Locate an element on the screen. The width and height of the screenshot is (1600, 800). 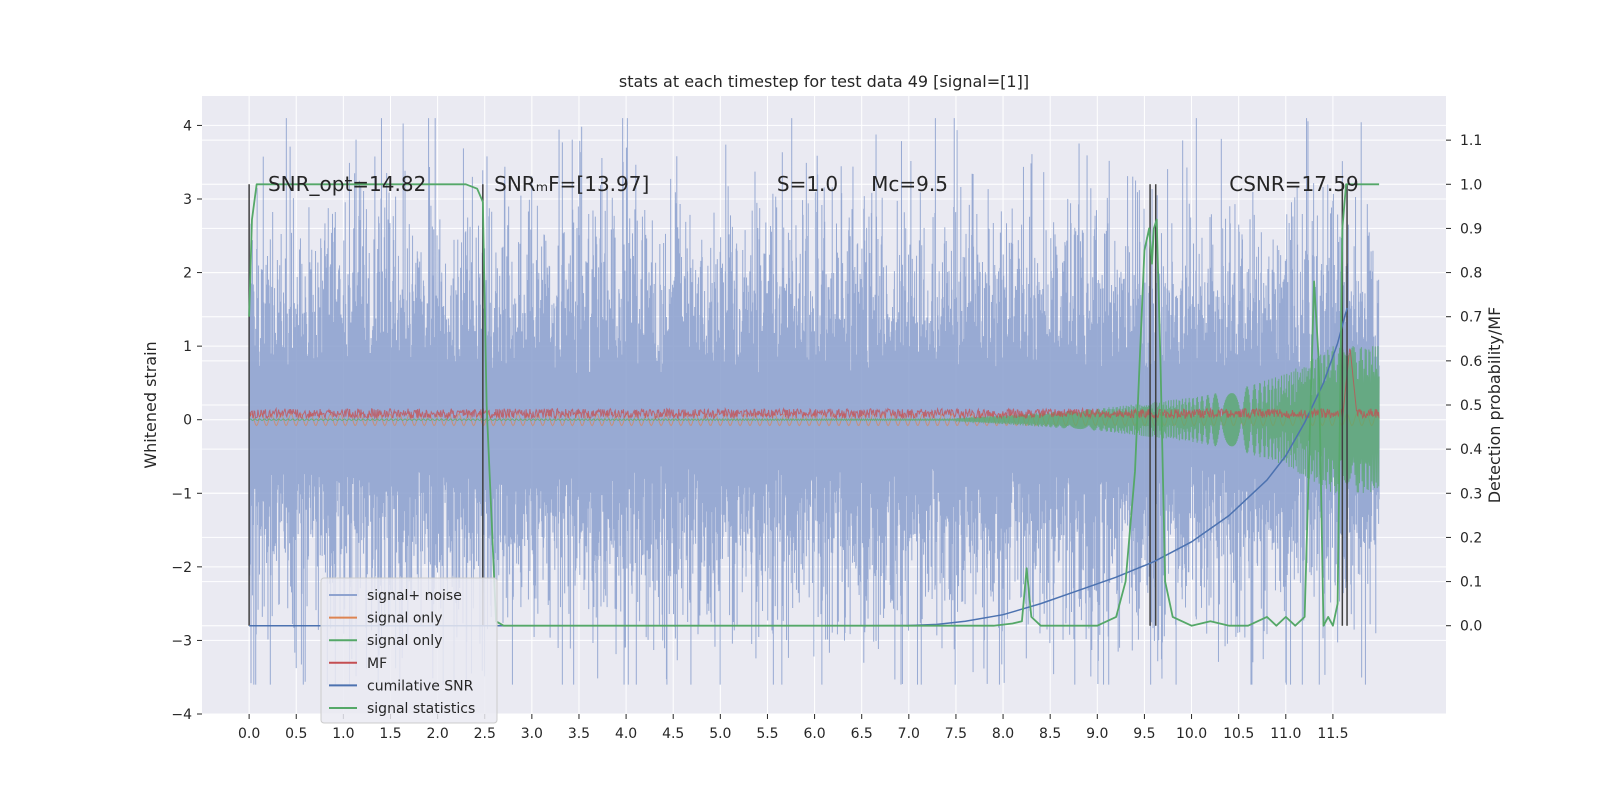
y2-tick-label: 0.1 is located at coordinates (1471, 583).